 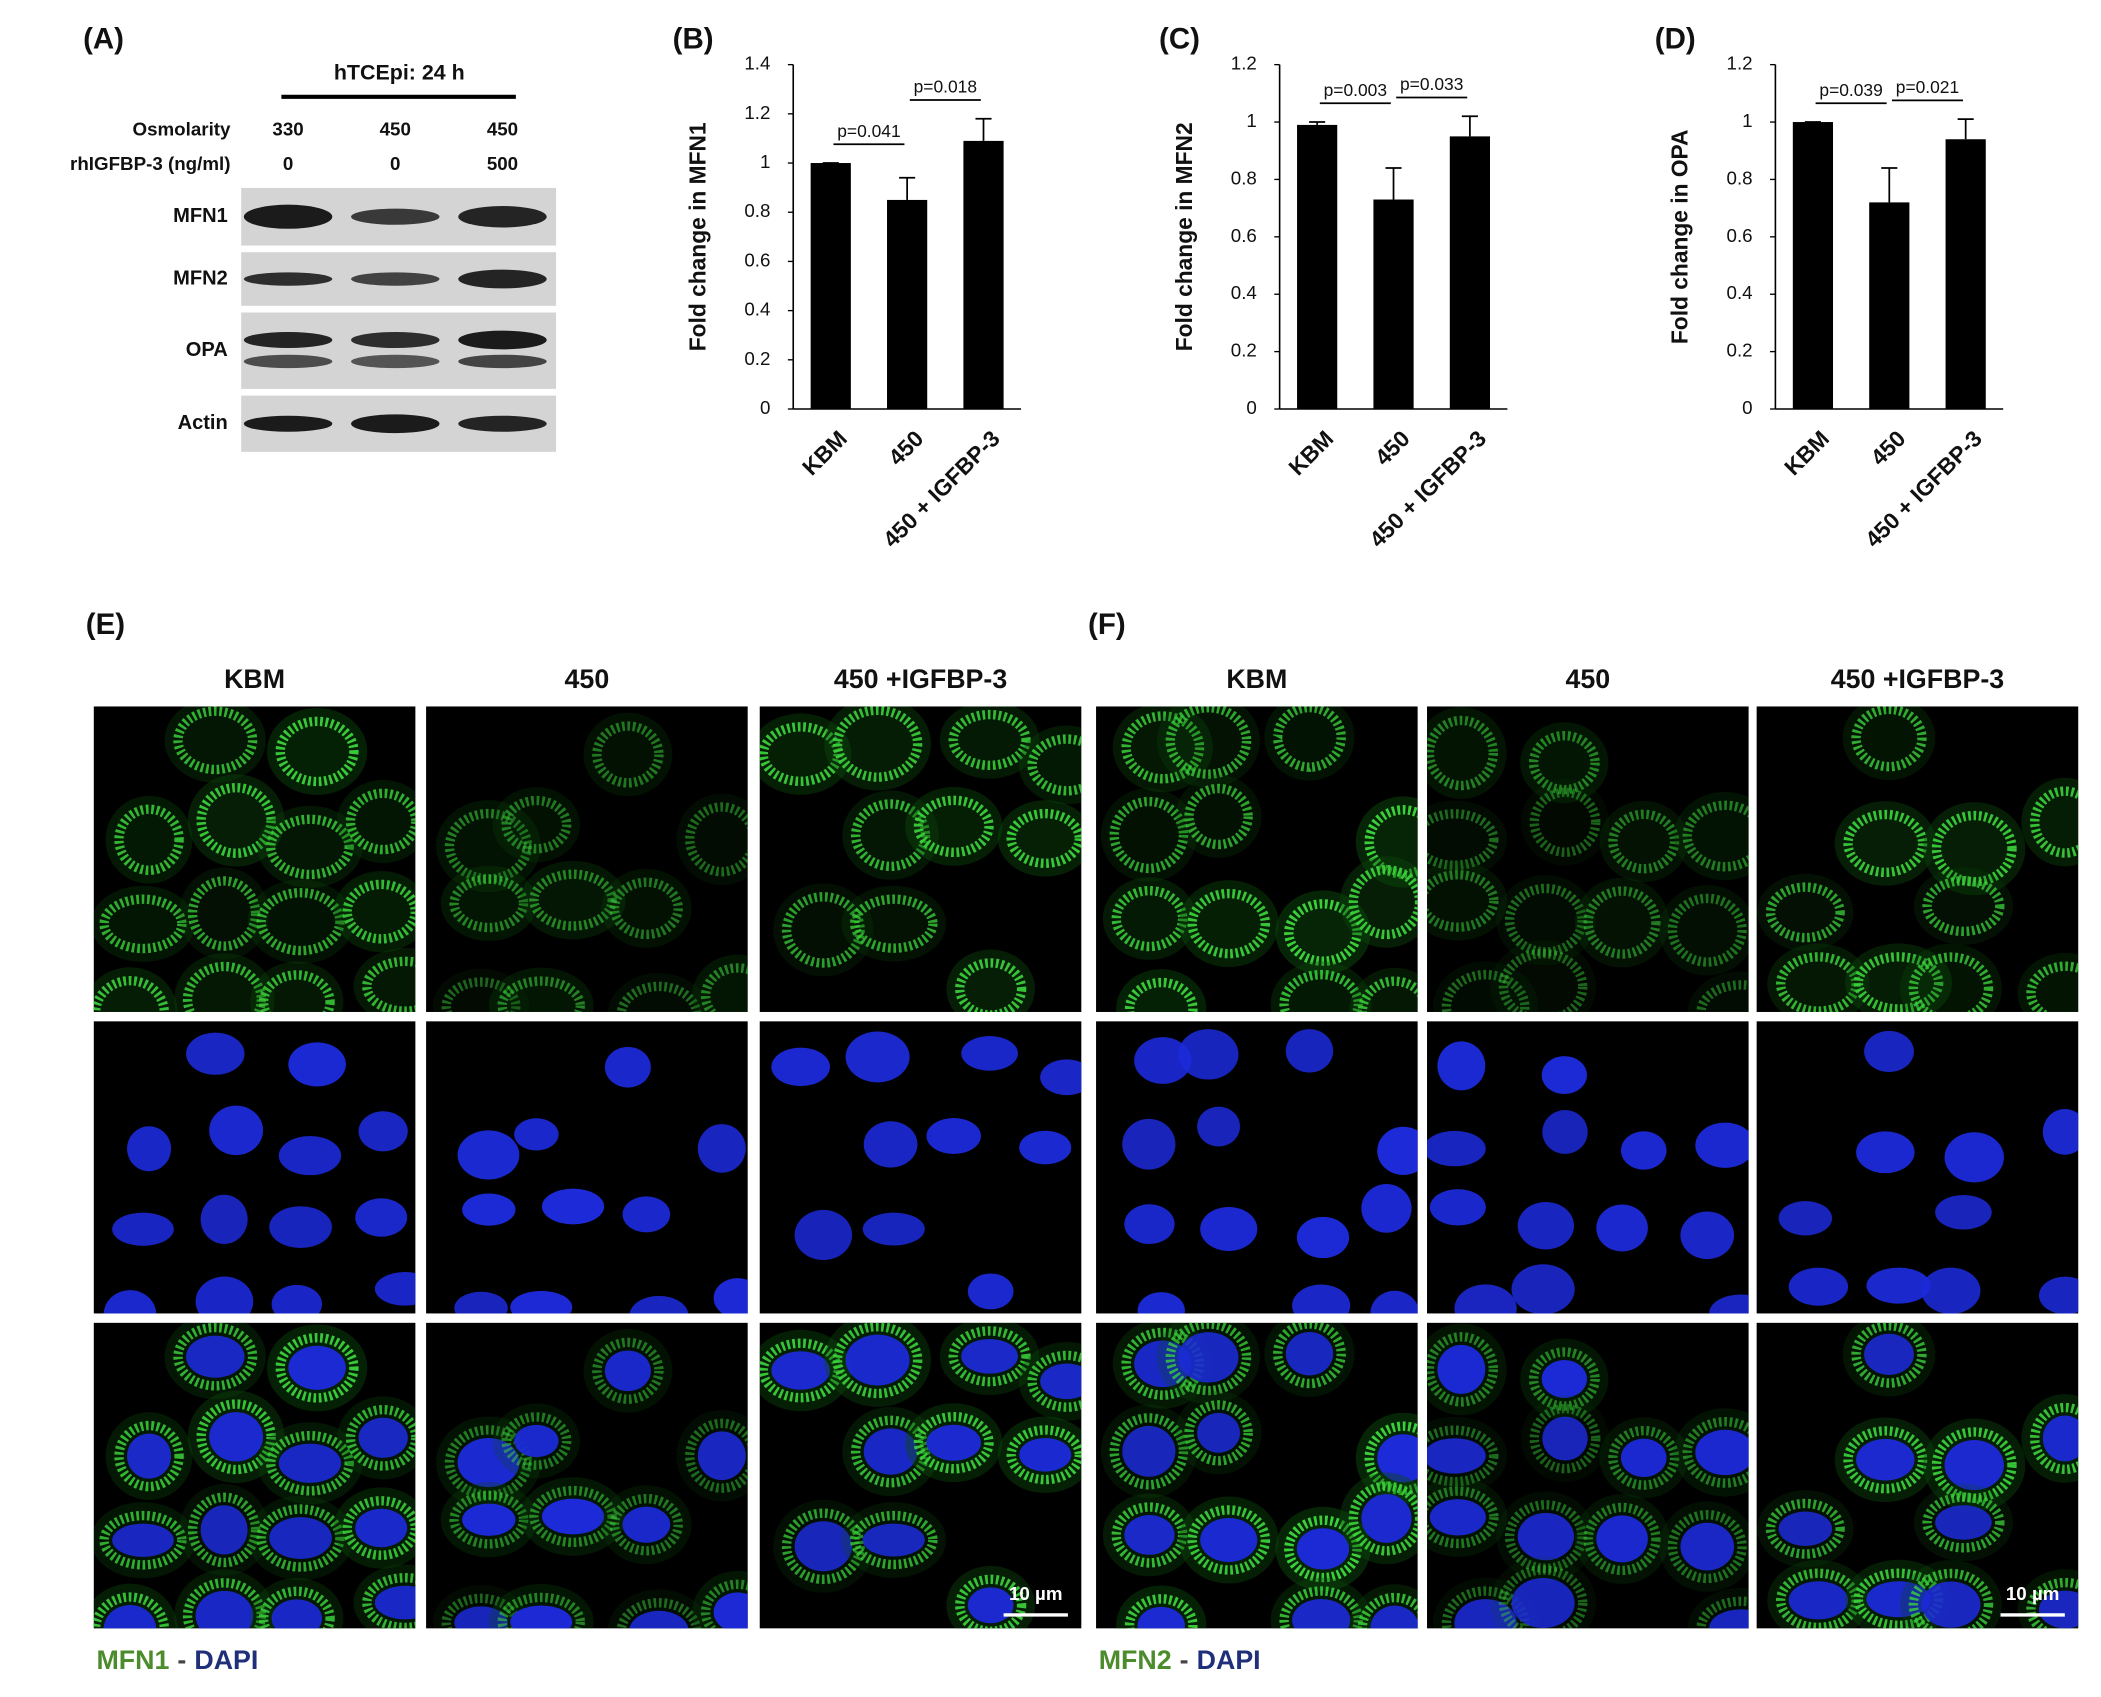 I want to click on y-tick-label: 0, so click(x=1251, y=407).